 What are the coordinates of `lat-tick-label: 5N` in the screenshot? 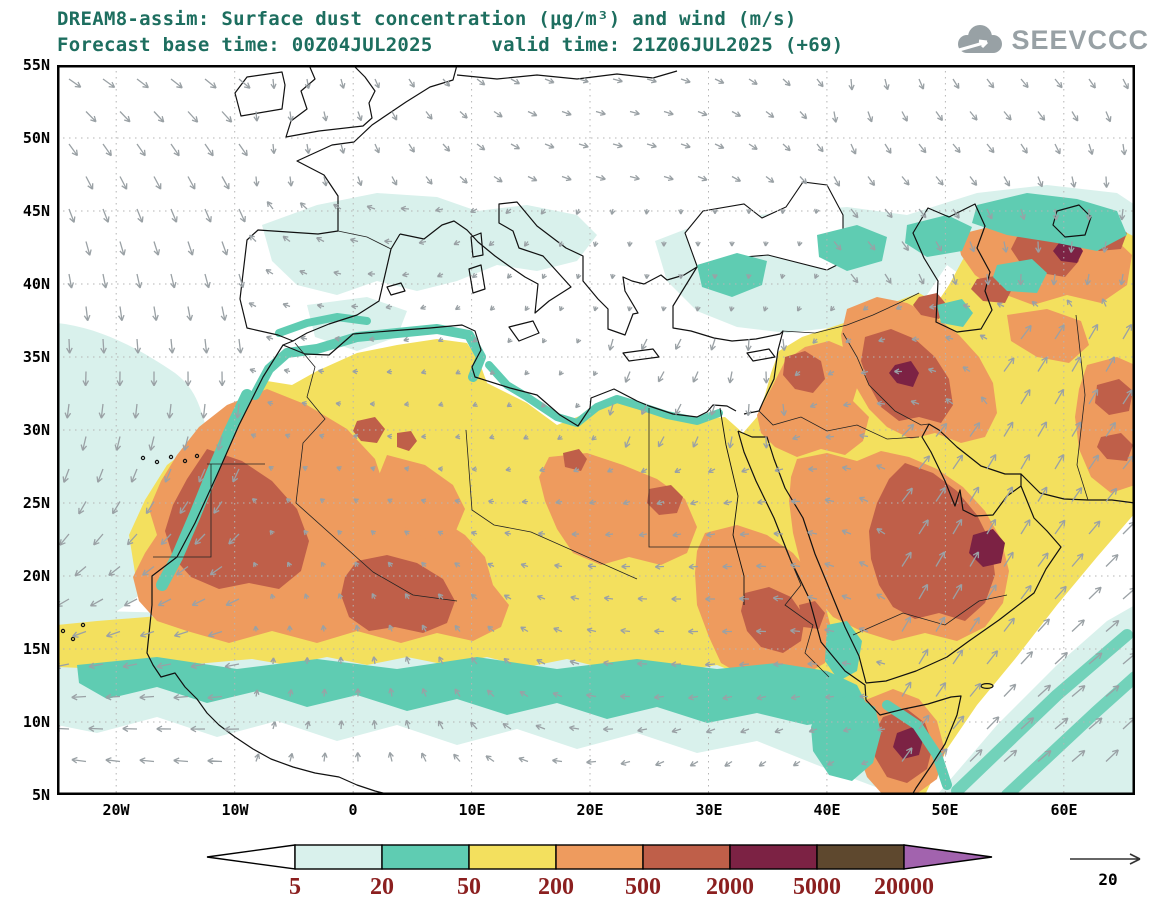 It's located at (40, 795).